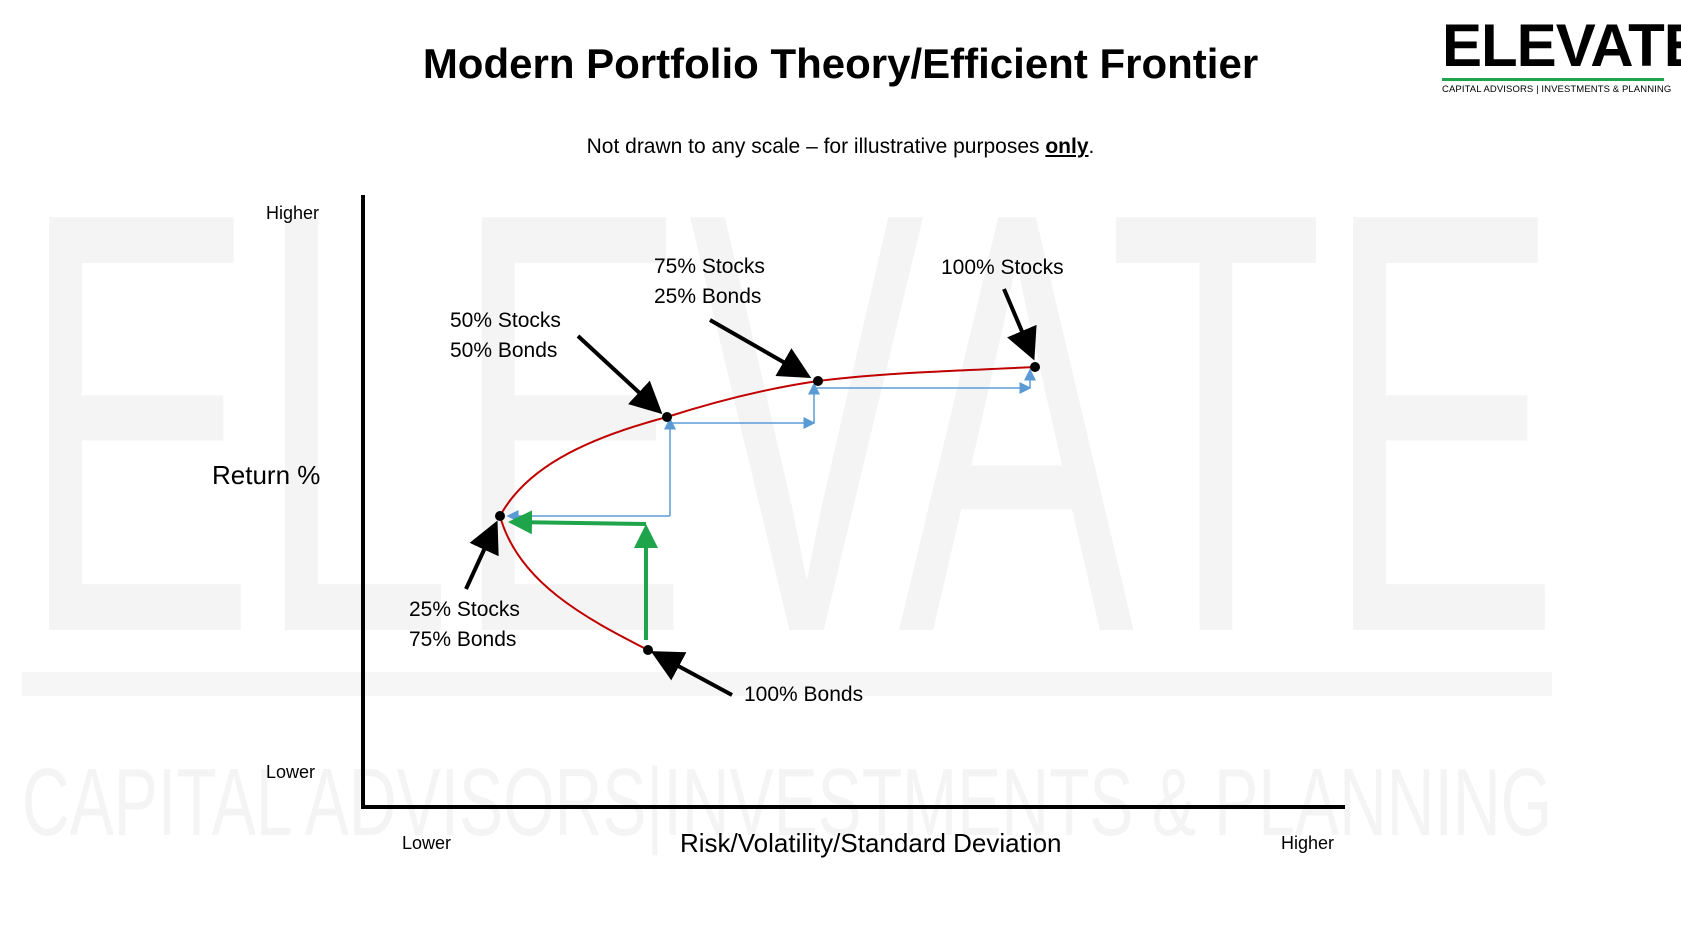 Image resolution: width=1681 pixels, height=944 pixels. What do you see at coordinates (504, 350) in the screenshot?
I see `label-line: 50% Bonds` at bounding box center [504, 350].